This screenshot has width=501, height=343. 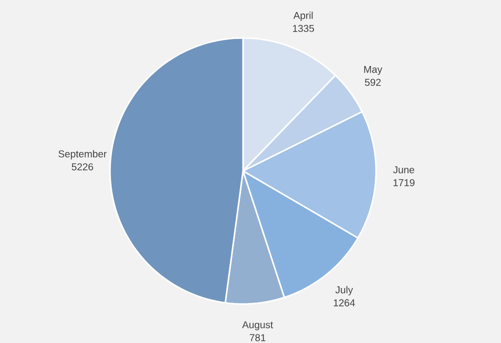 I want to click on slice-label: May, so click(x=373, y=70).